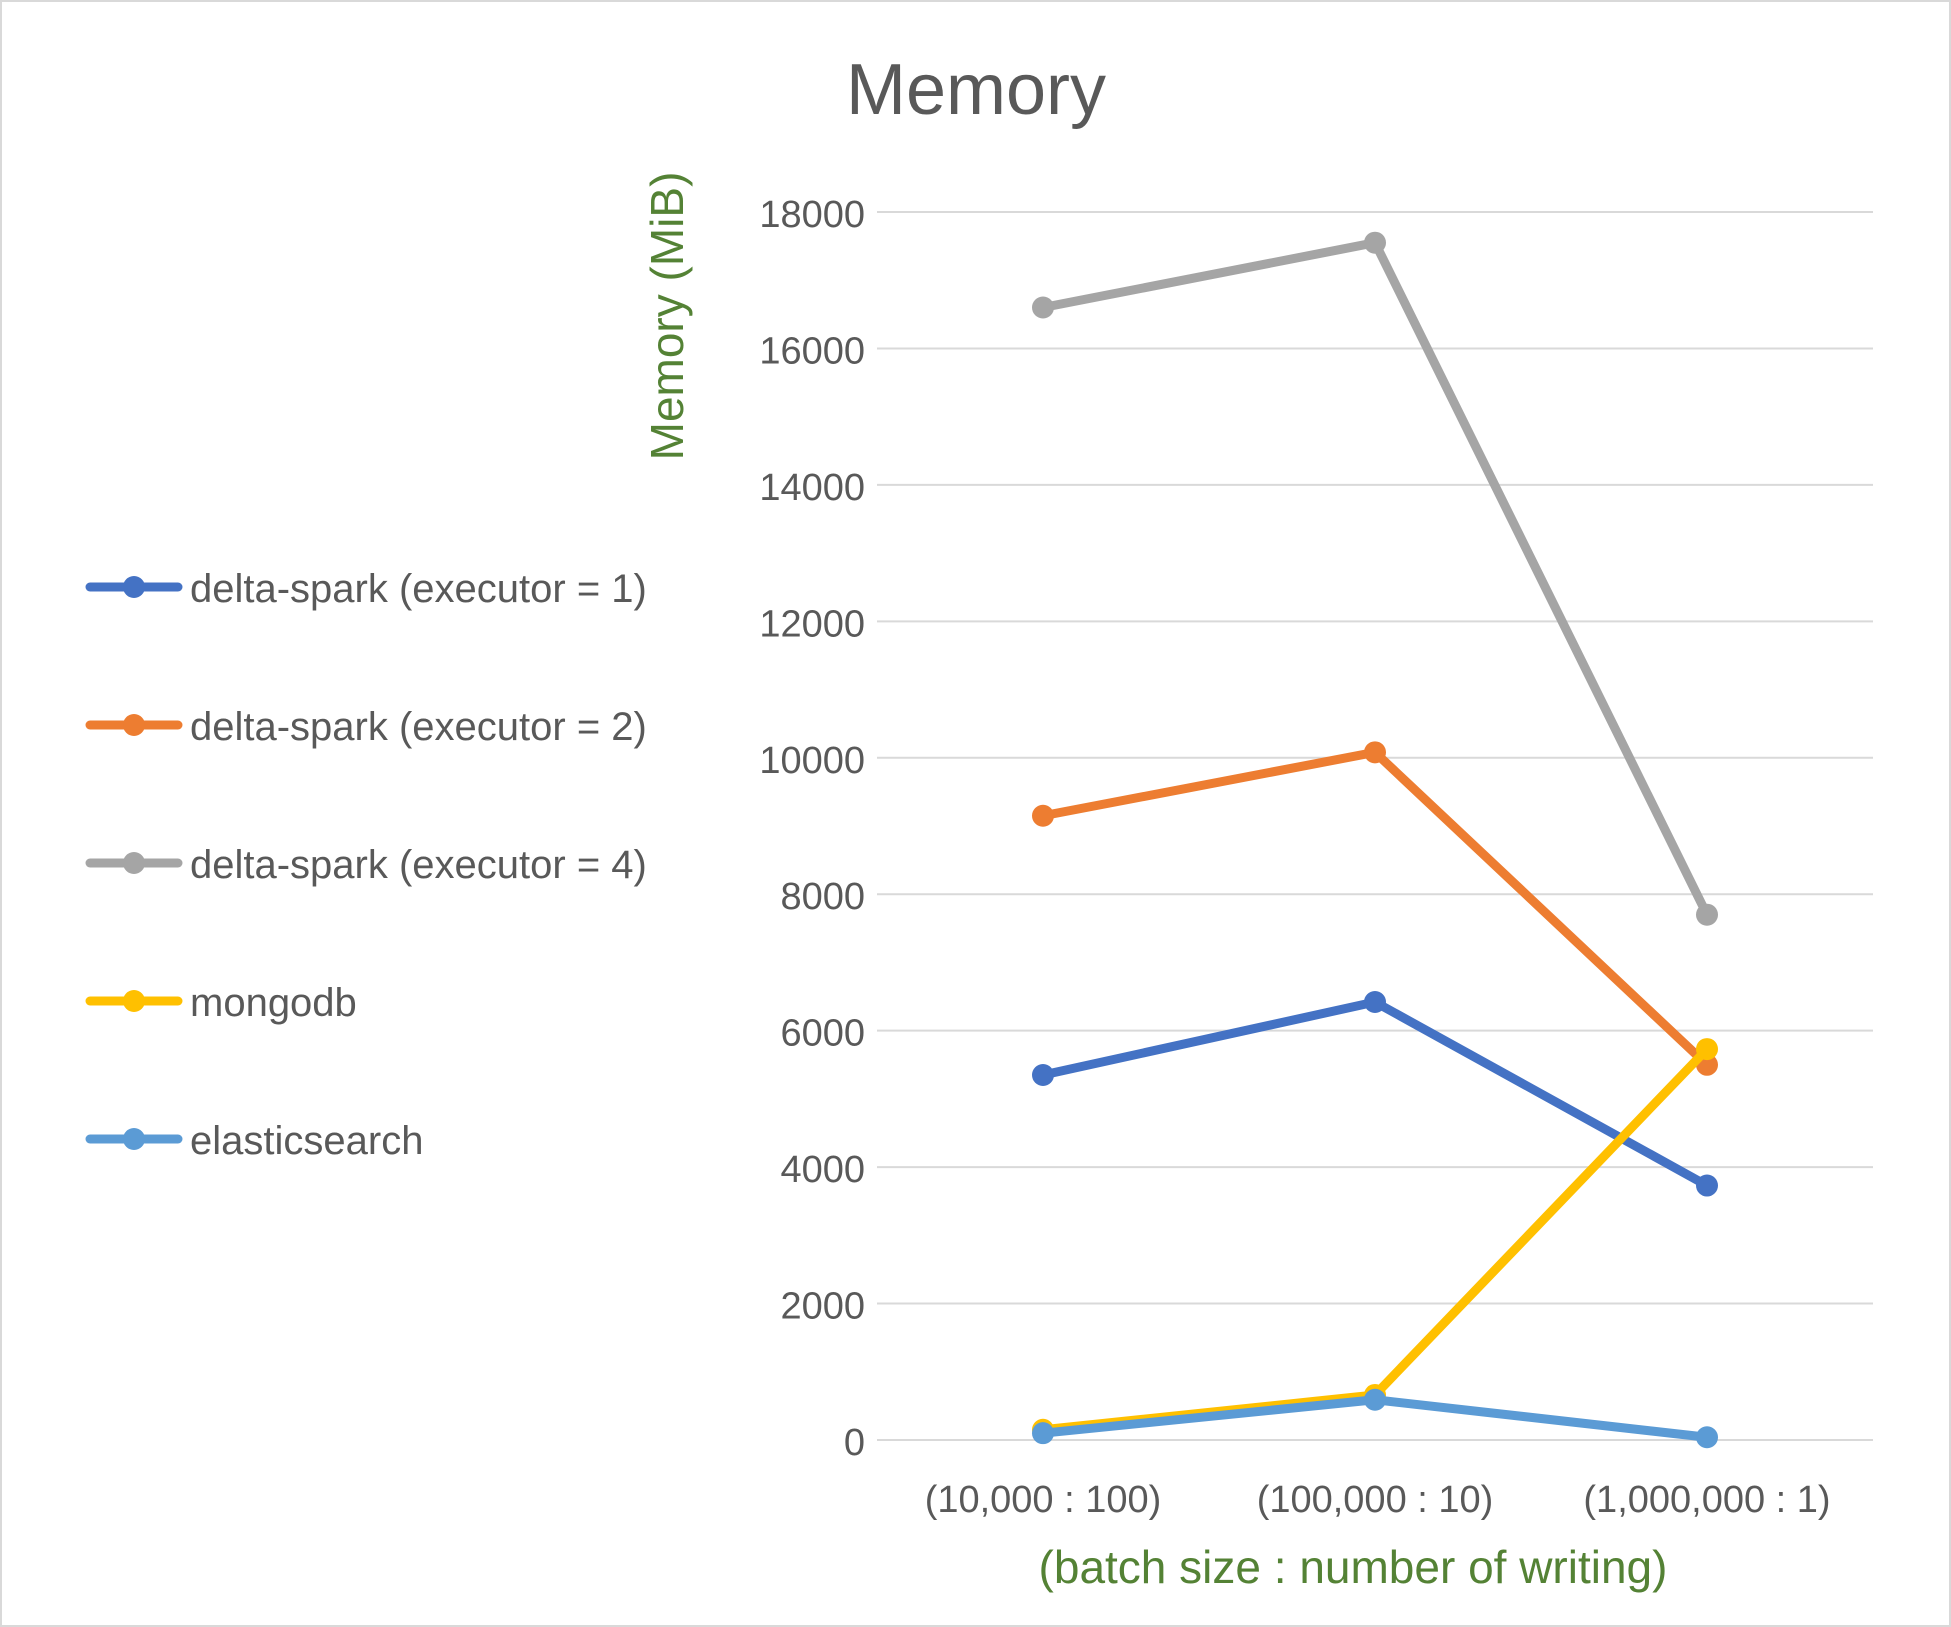  What do you see at coordinates (822, 1034) in the screenshot?
I see `y-tick-label-6000: 6000` at bounding box center [822, 1034].